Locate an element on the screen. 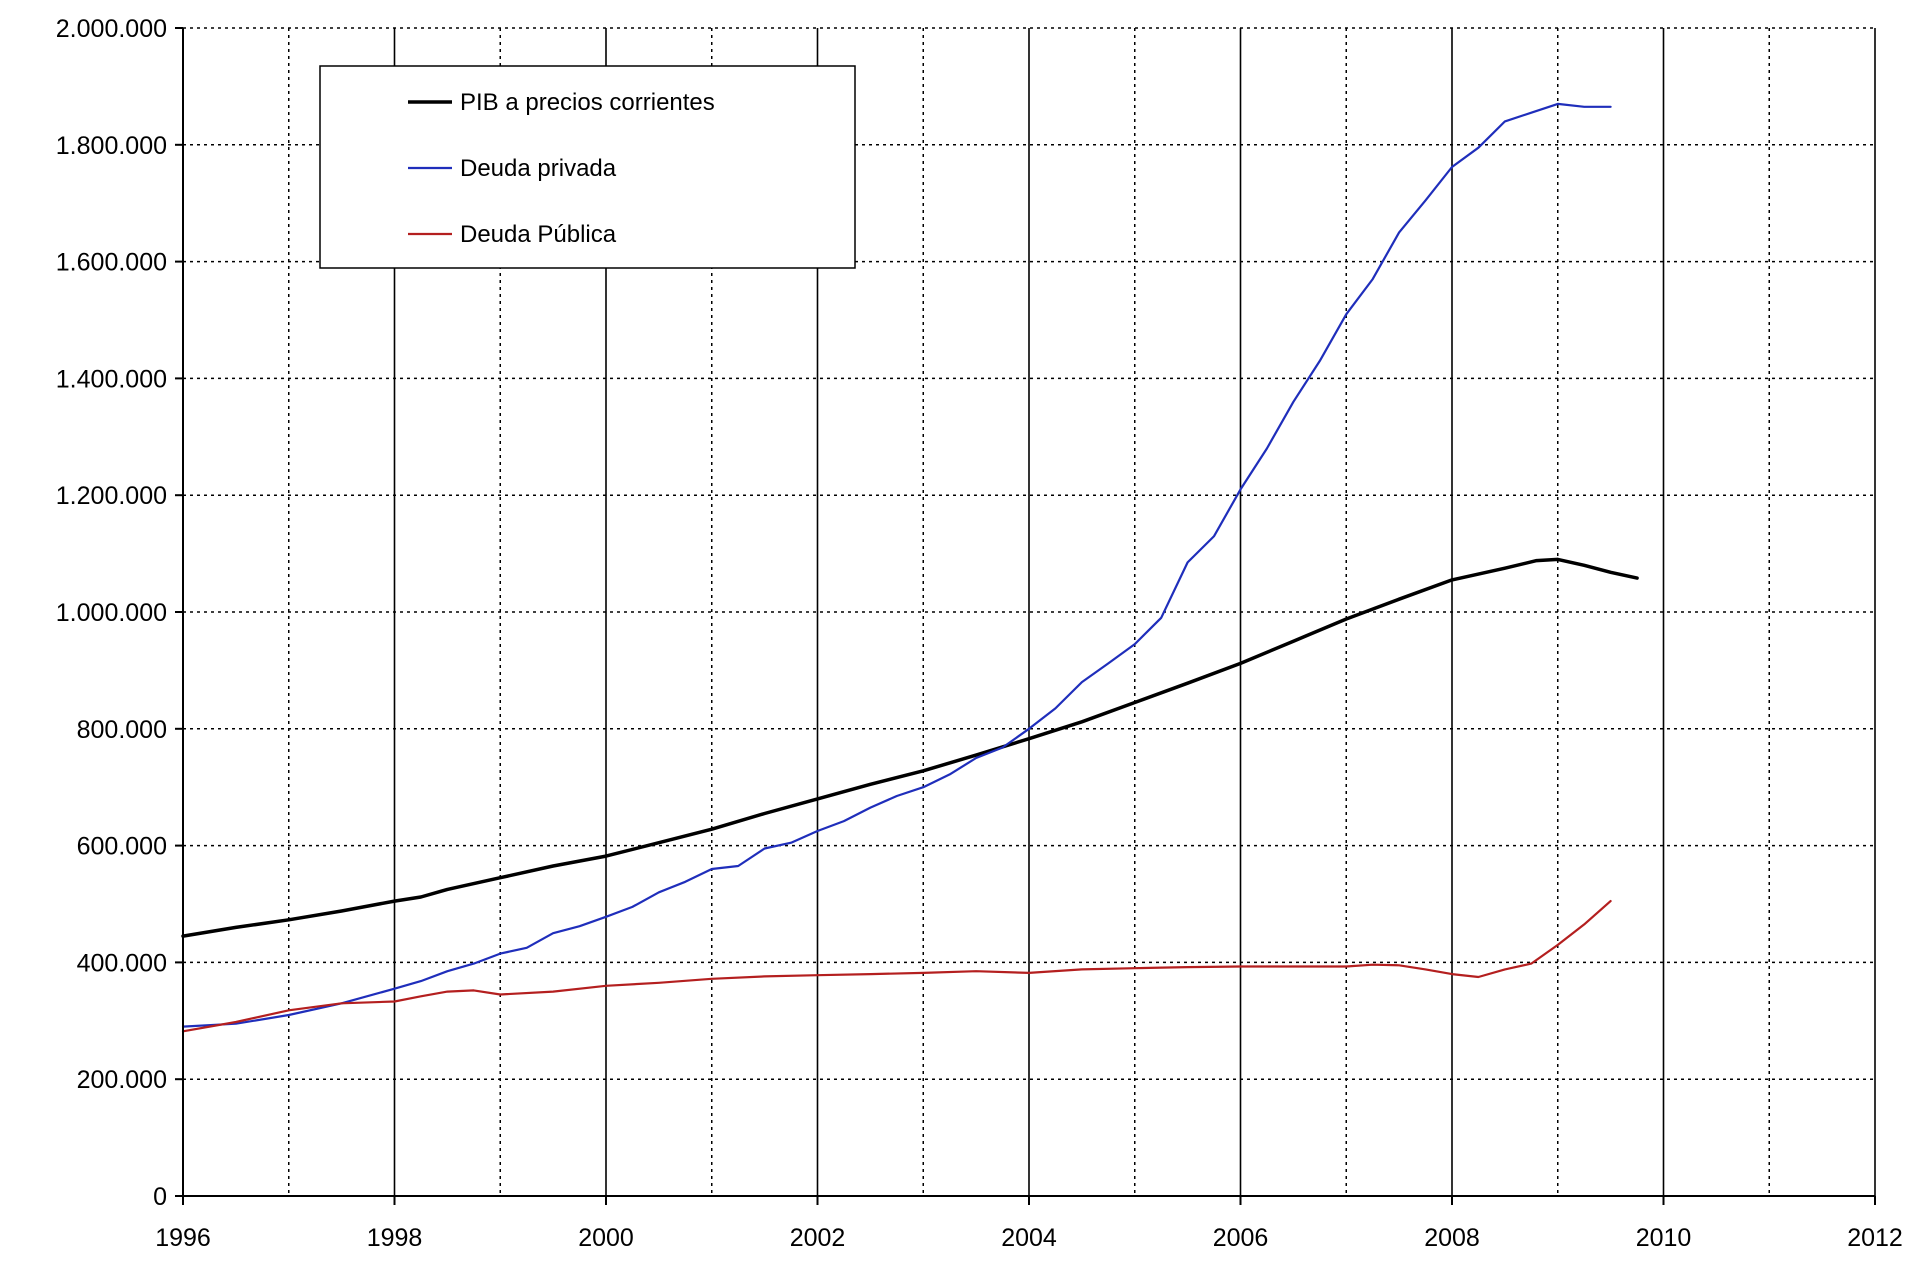 Image resolution: width=1920 pixels, height=1269 pixels. x-tick-label: 2008 is located at coordinates (1452, 1238).